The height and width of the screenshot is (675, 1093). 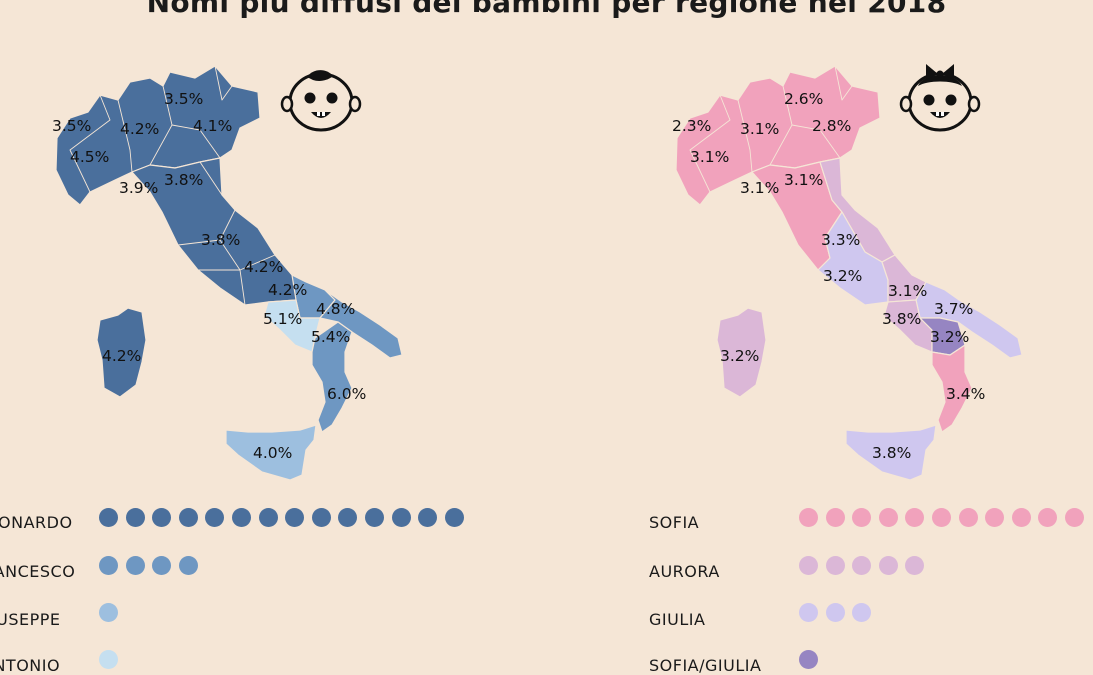 I want to click on label-abruzzo-lazio: 4.2%, so click(x=287, y=290).